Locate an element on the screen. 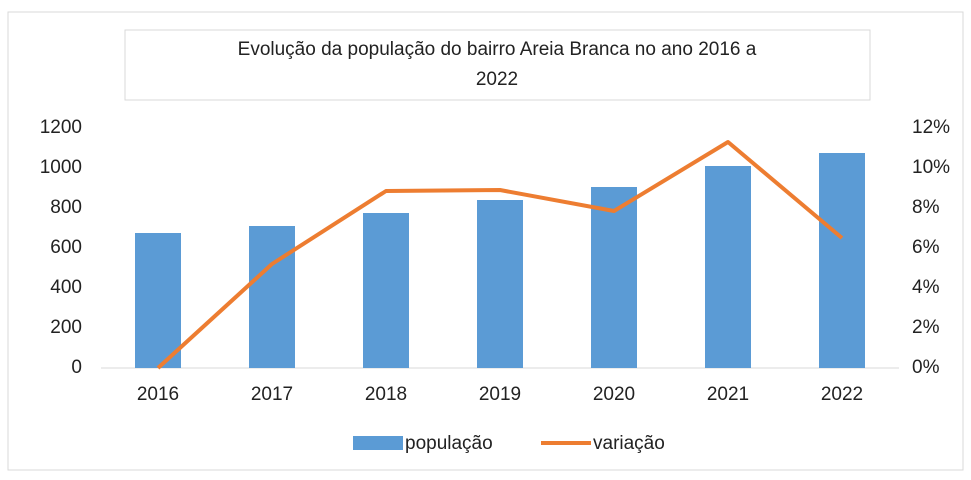  x-tick-label: 2020 is located at coordinates (614, 394).